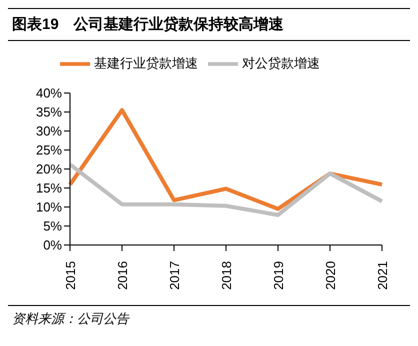 The image size is (418, 346). Describe the element at coordinates (226, 275) in the screenshot. I see `x-tick-label: 2018` at that location.